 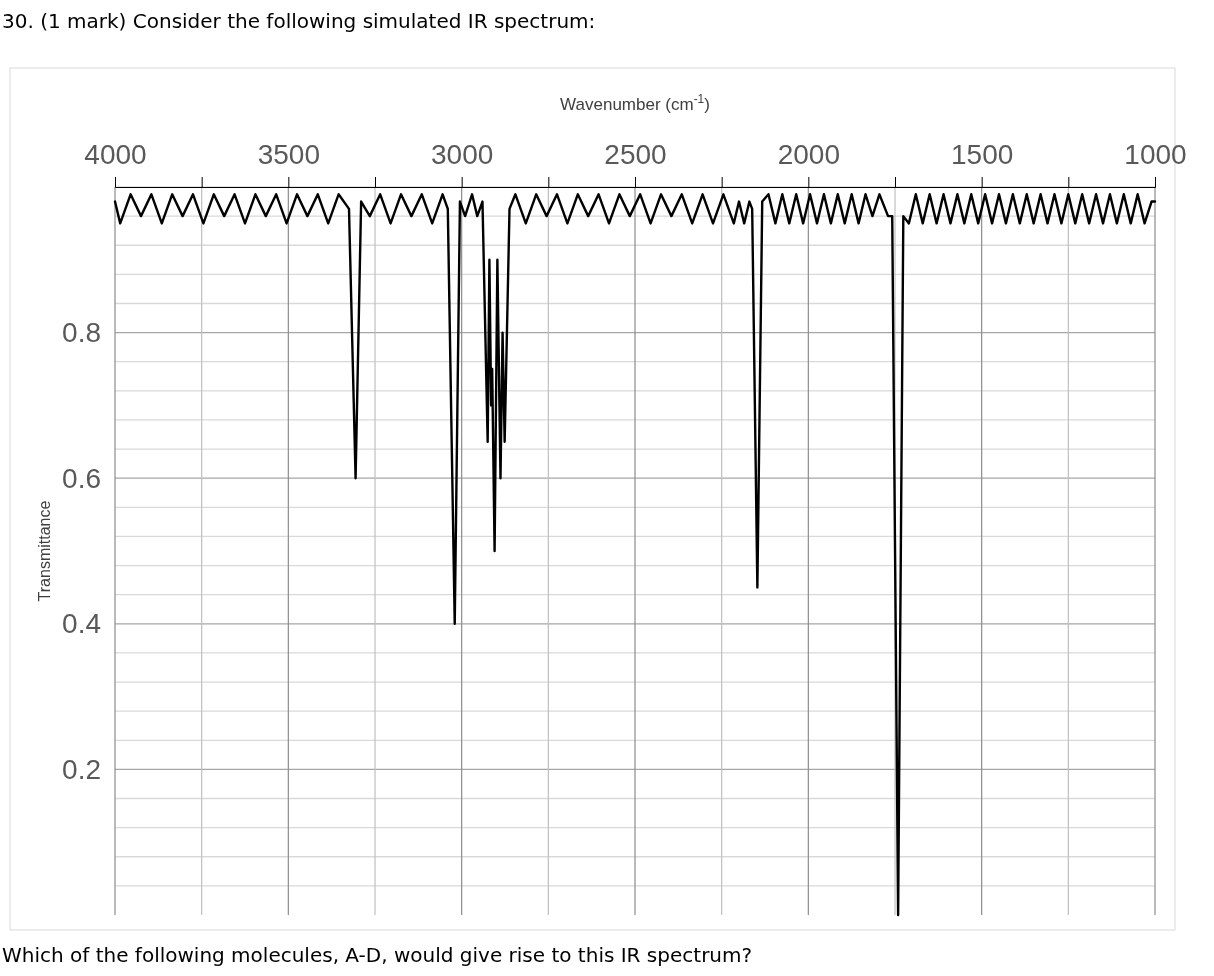 I want to click on x-tick-label: 3500, so click(x=288, y=155).